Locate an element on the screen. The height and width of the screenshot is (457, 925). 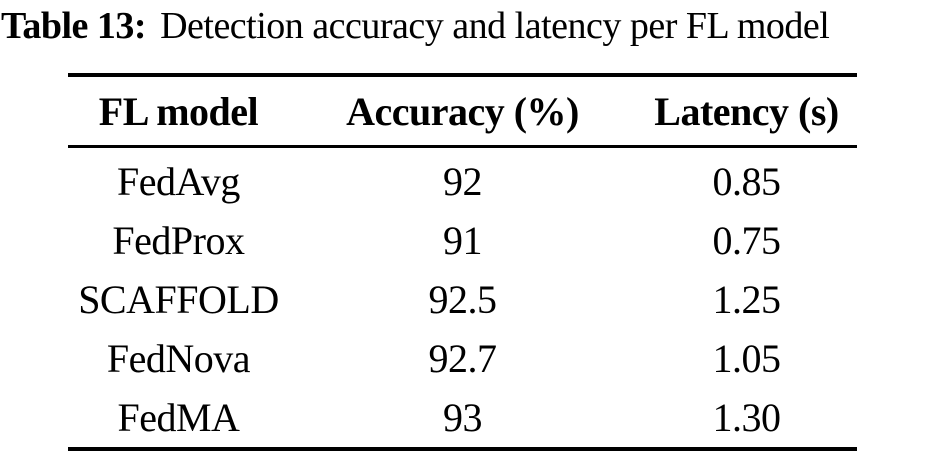
caption-label: Table 13: is located at coordinates (74, 26).